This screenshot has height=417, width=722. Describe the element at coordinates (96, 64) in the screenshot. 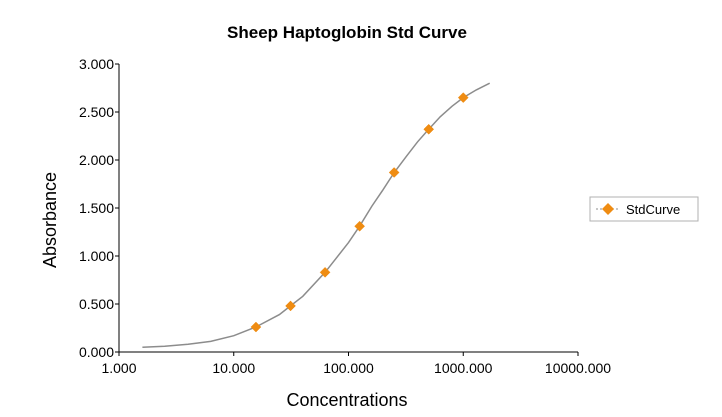

I see `y-tick-label: 3.000` at that location.